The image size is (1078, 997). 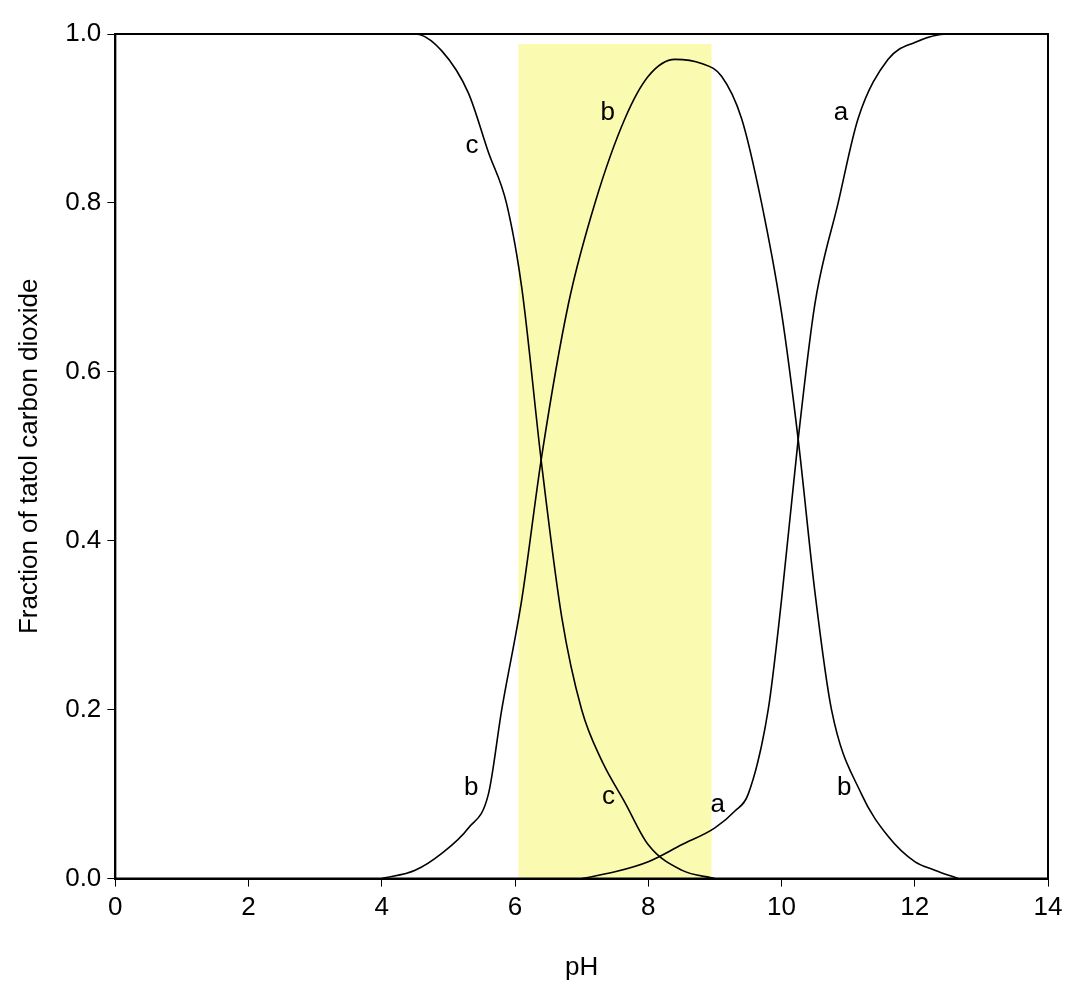 I want to click on y-tick-label: 0.2, so click(x=83, y=707).